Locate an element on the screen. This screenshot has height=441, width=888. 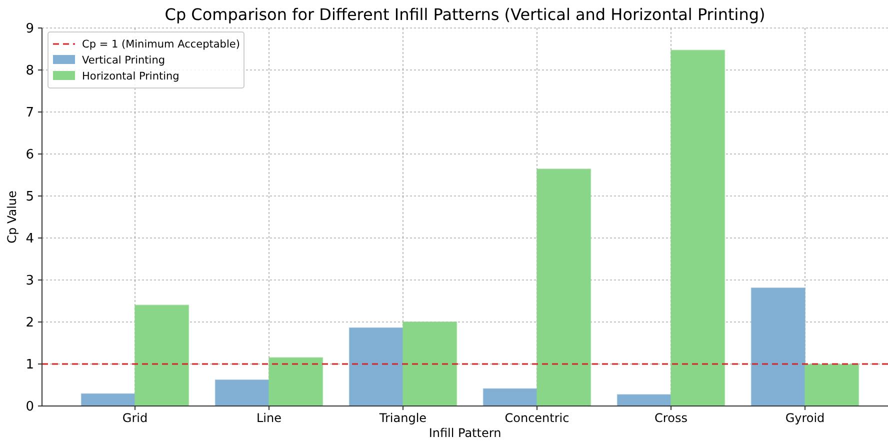
y-tick-label: 0 is located at coordinates (30, 407).